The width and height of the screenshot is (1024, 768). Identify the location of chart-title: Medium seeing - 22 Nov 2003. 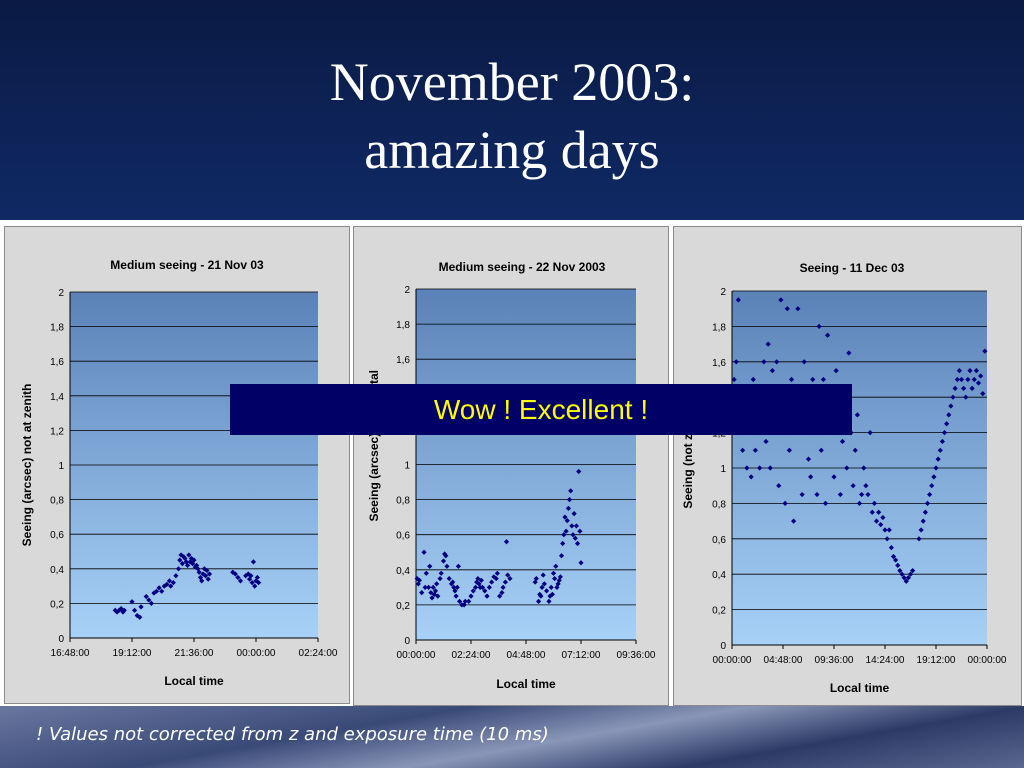
(522, 267).